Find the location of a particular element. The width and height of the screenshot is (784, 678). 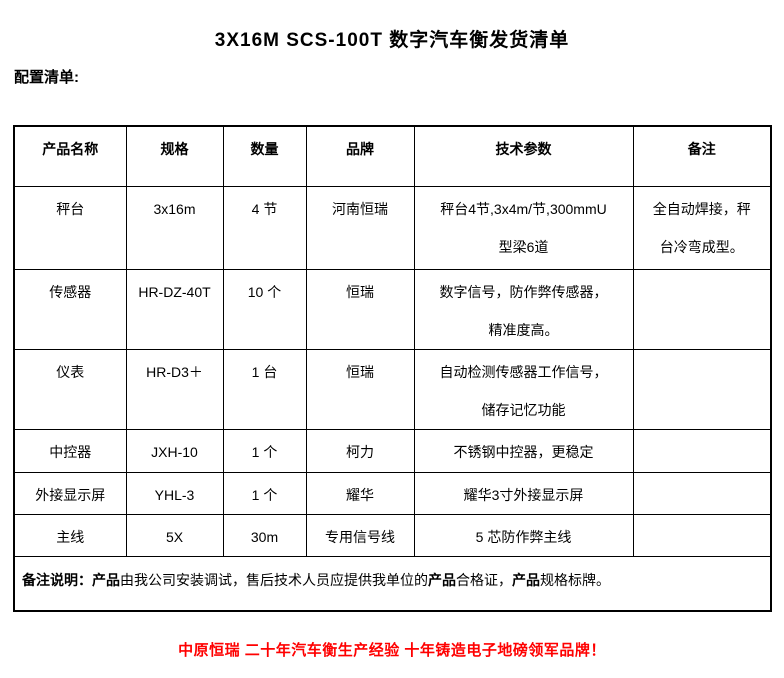

cell-remark: 全自动焊接，秤台冷弯成型。 is located at coordinates (702, 227).